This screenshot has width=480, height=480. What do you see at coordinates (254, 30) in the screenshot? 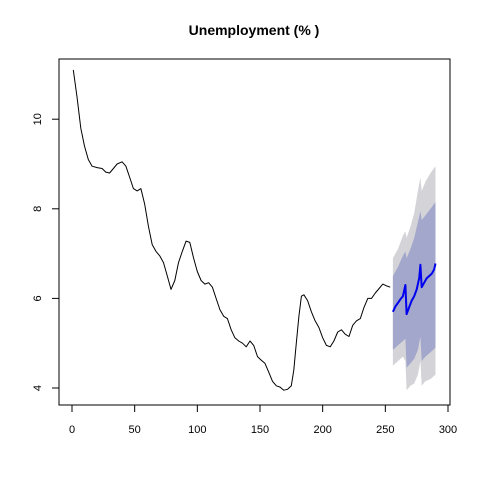
I see `chart-title: Unemployment (% )` at bounding box center [254, 30].